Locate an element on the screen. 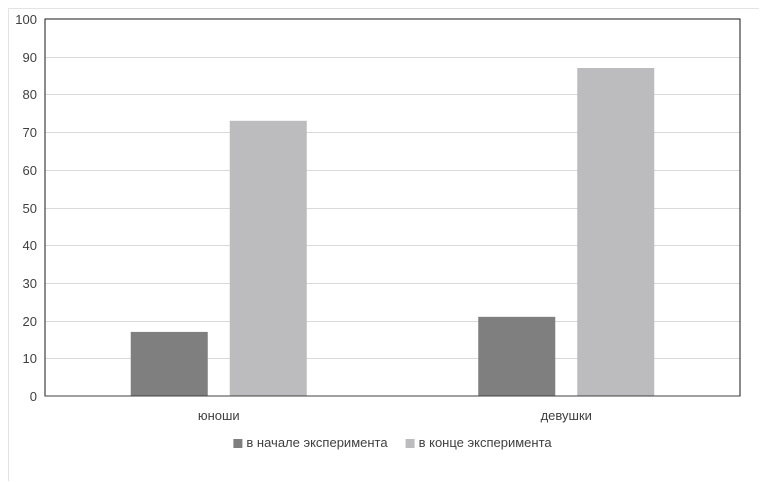 The height and width of the screenshot is (482, 760). y-tick-label: 50 is located at coordinates (30, 208).